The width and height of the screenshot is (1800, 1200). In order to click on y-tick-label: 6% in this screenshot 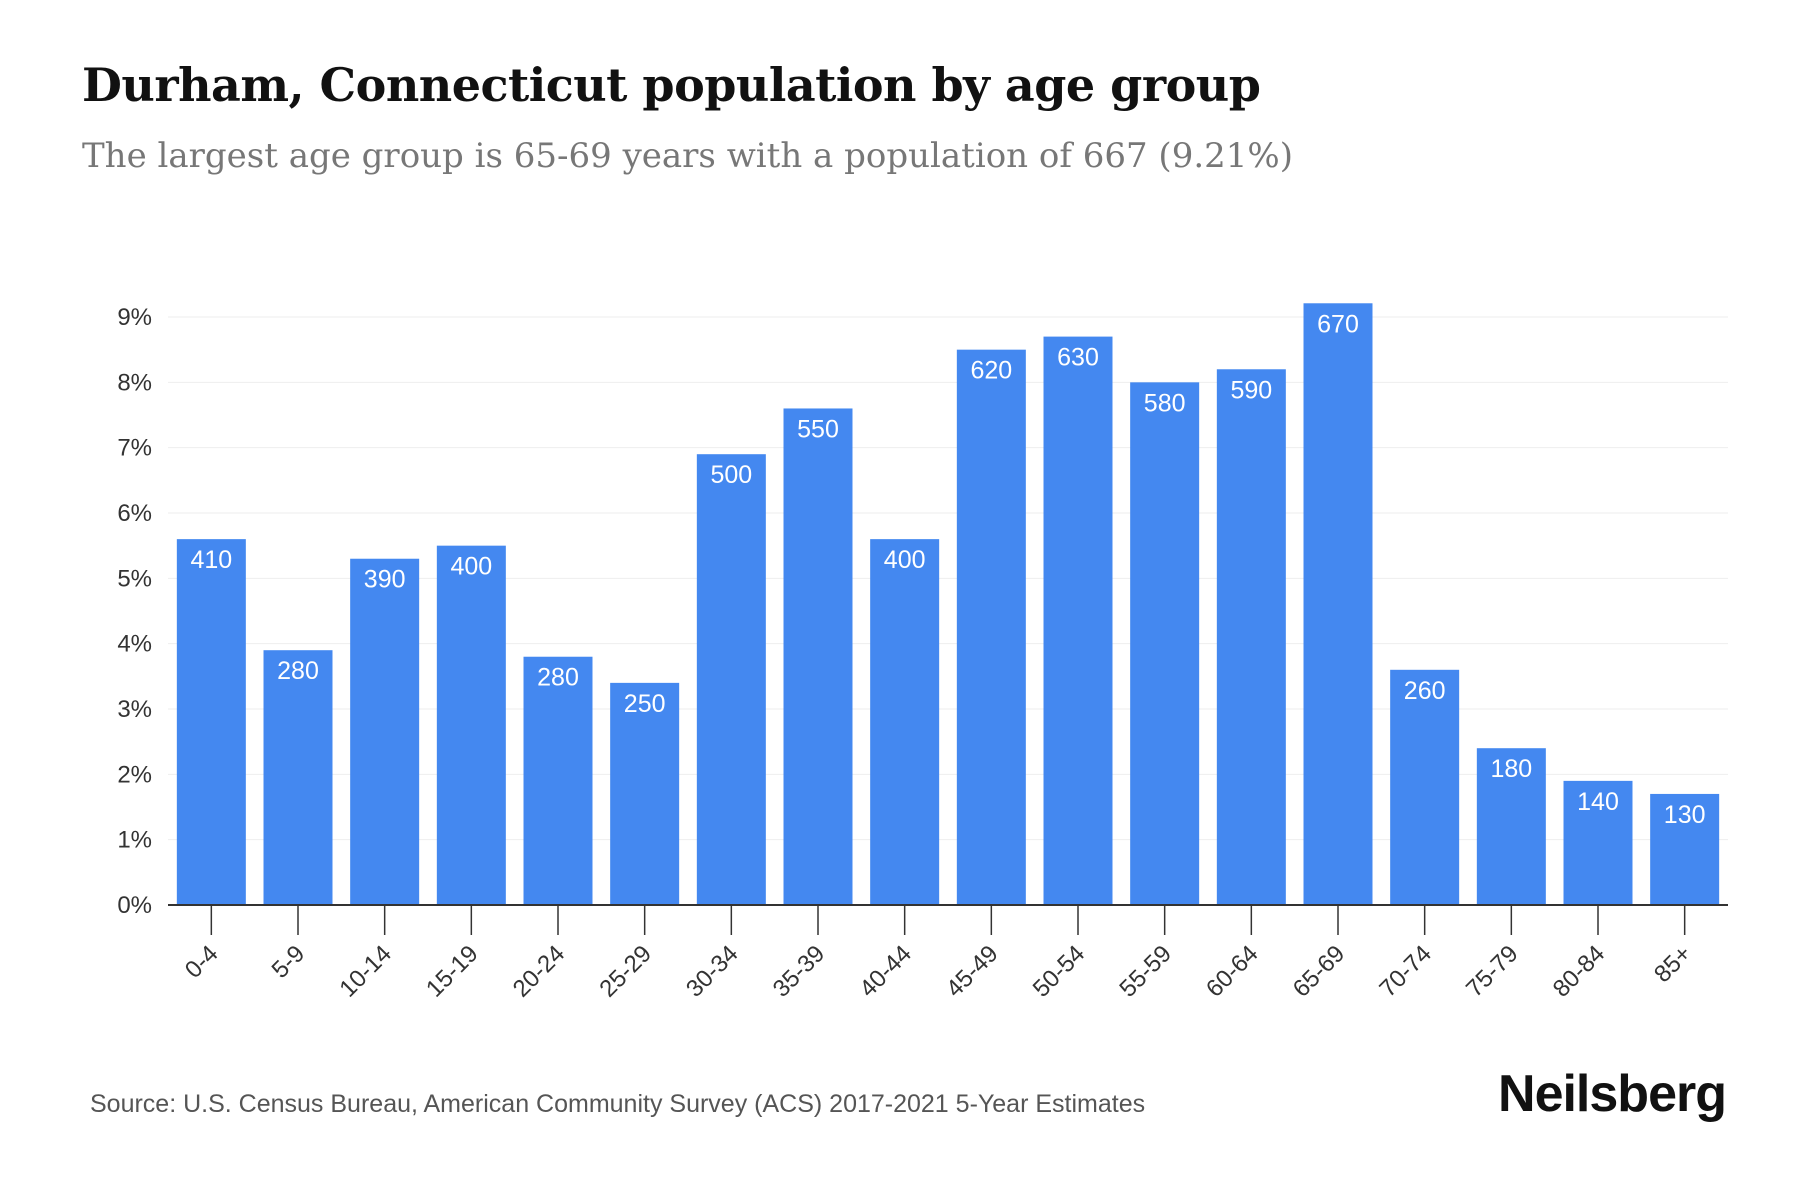, I will do `click(134, 513)`.